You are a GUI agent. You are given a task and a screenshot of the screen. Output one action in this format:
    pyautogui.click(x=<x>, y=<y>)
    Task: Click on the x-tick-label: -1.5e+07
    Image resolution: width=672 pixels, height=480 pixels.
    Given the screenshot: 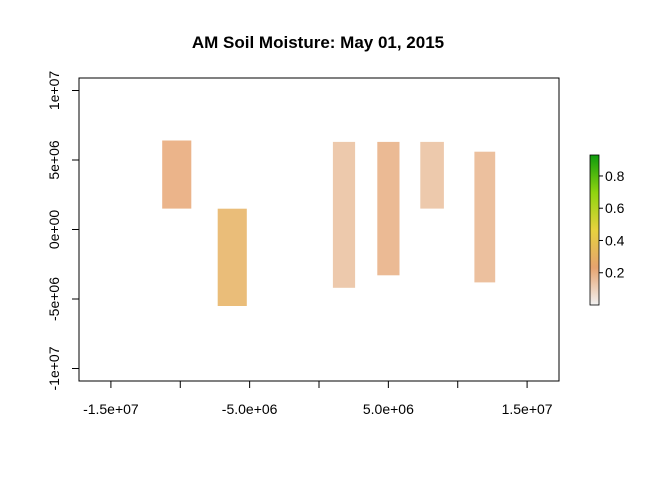 What is the action you would take?
    pyautogui.click(x=111, y=409)
    